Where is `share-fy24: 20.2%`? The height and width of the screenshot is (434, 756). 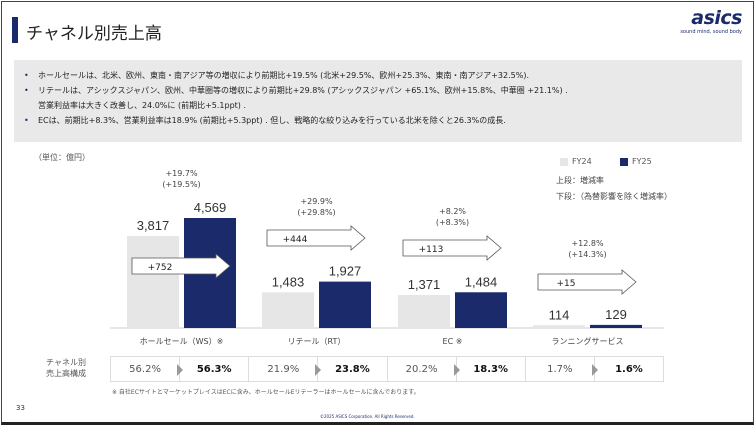 share-fy24: 20.2% is located at coordinates (424, 369).